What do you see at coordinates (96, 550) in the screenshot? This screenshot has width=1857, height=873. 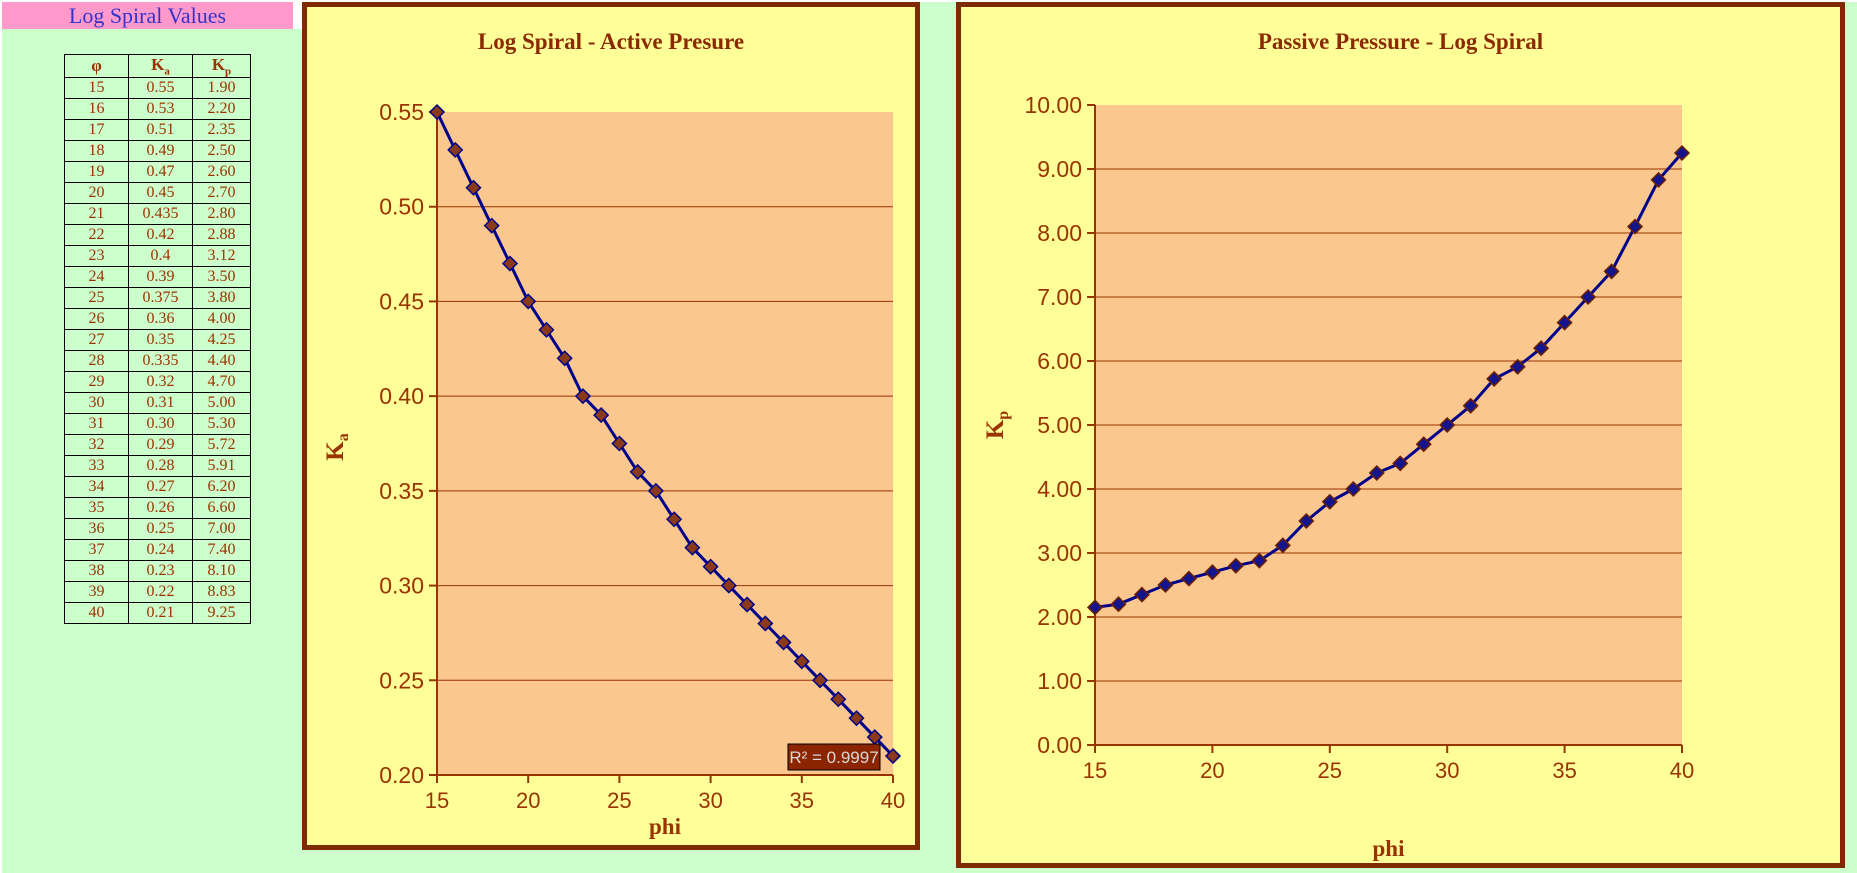 I see `table-cell: 37` at bounding box center [96, 550].